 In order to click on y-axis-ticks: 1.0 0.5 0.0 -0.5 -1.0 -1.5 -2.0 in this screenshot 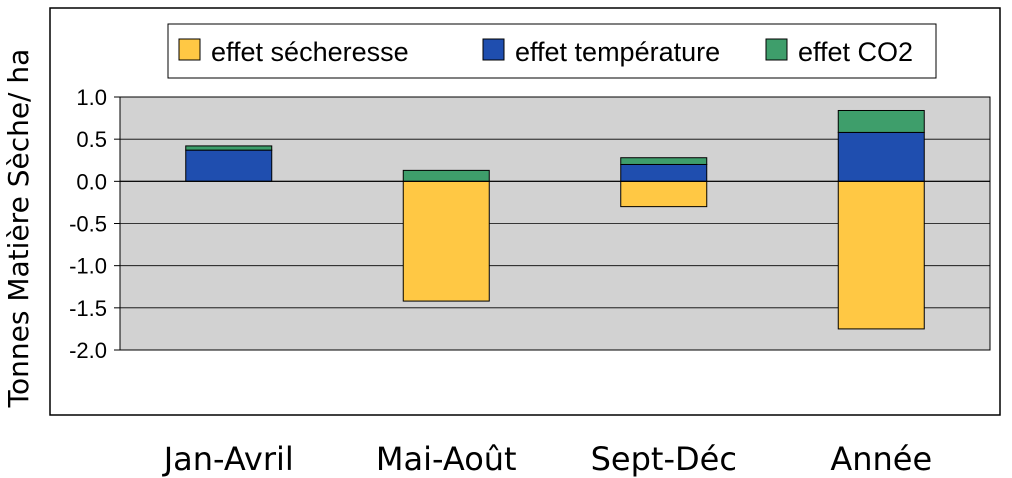, I will do `click(94, 224)`.